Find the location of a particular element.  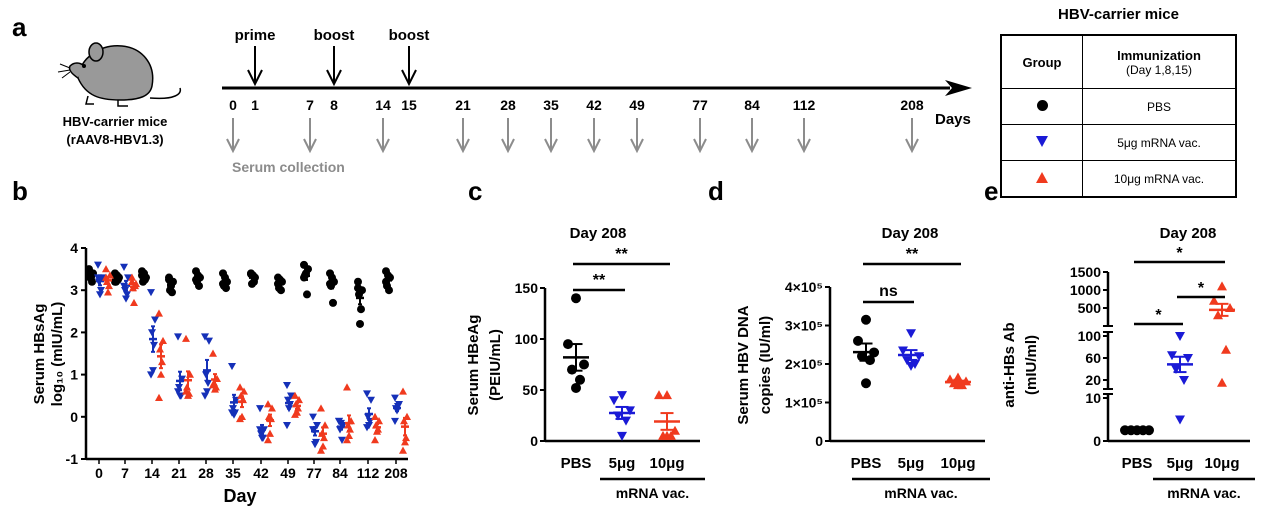

legend-row-pbs: PBS is located at coordinates (1118, 106).